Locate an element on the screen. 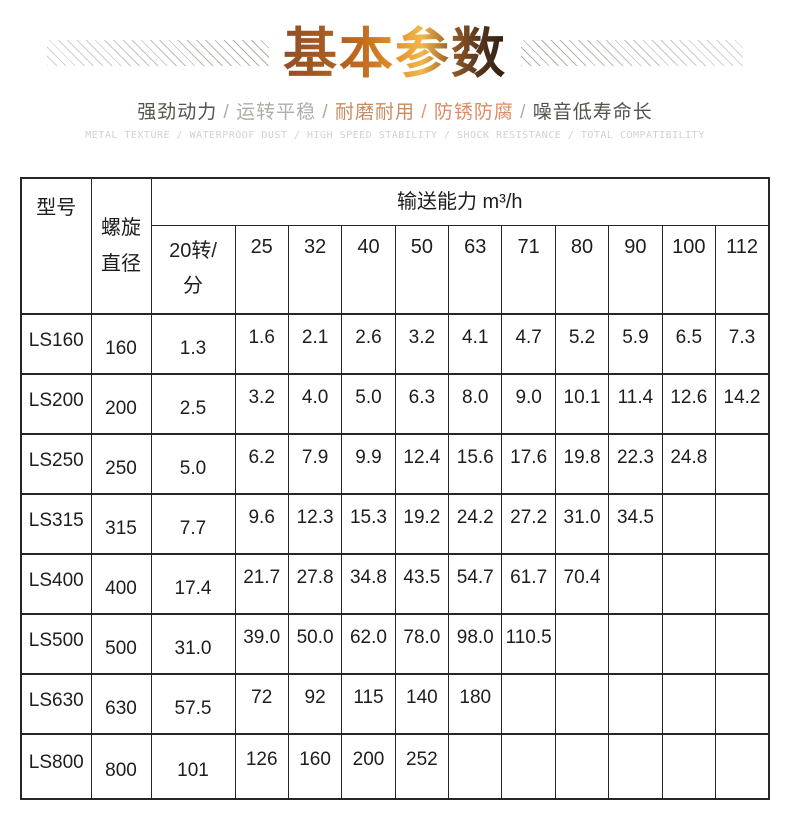  capacity-cell: 57.5 is located at coordinates (193, 703).